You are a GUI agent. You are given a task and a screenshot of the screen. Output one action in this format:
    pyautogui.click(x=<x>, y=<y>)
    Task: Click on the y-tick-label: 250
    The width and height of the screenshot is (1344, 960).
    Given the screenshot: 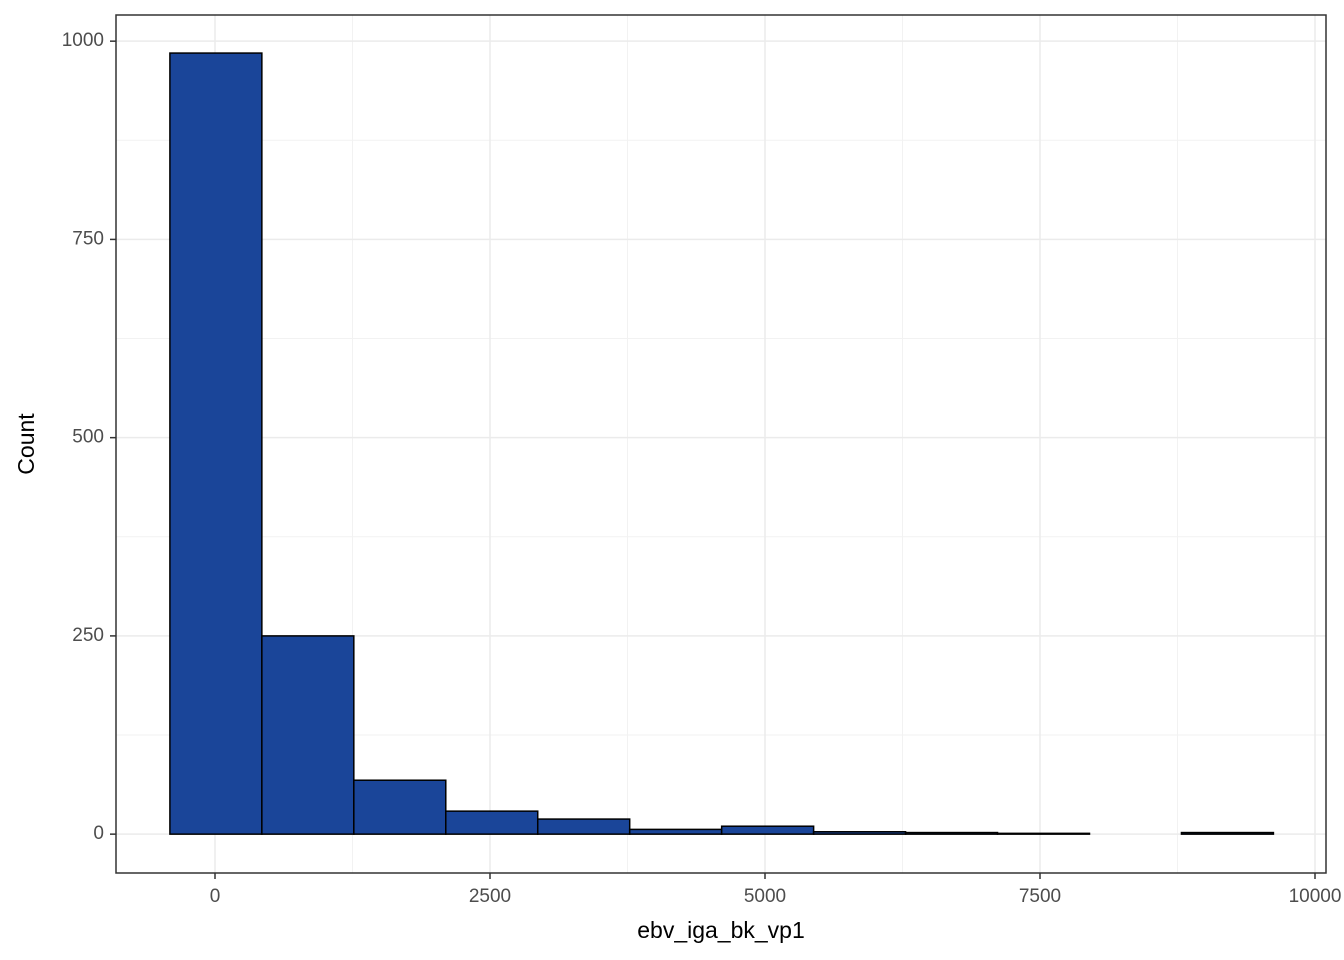 What is the action you would take?
    pyautogui.click(x=88, y=635)
    